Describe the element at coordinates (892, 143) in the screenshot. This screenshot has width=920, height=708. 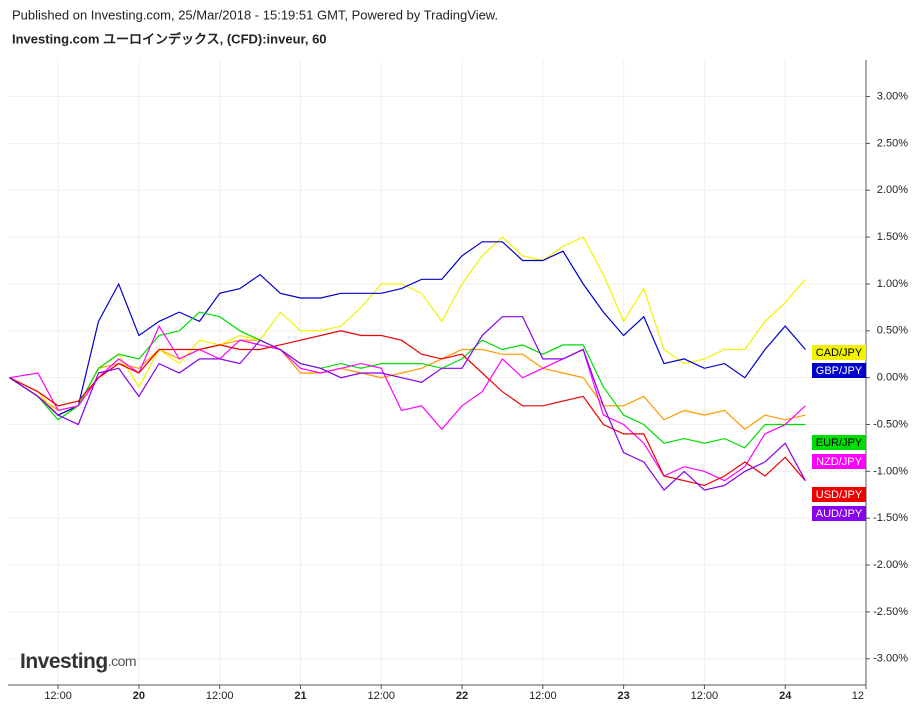
I see `y-tick-label: 2.50%` at that location.